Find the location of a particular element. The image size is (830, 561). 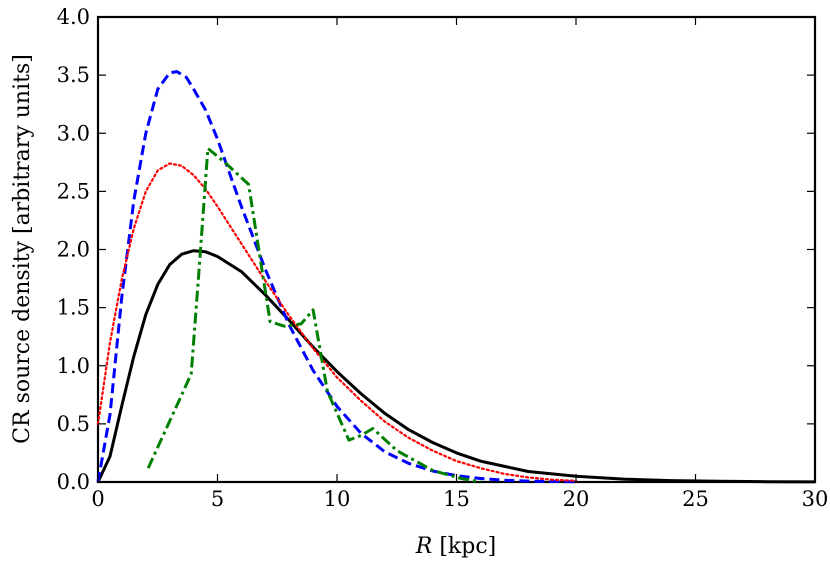

y-tick-label: 2.0 is located at coordinates (73, 250).